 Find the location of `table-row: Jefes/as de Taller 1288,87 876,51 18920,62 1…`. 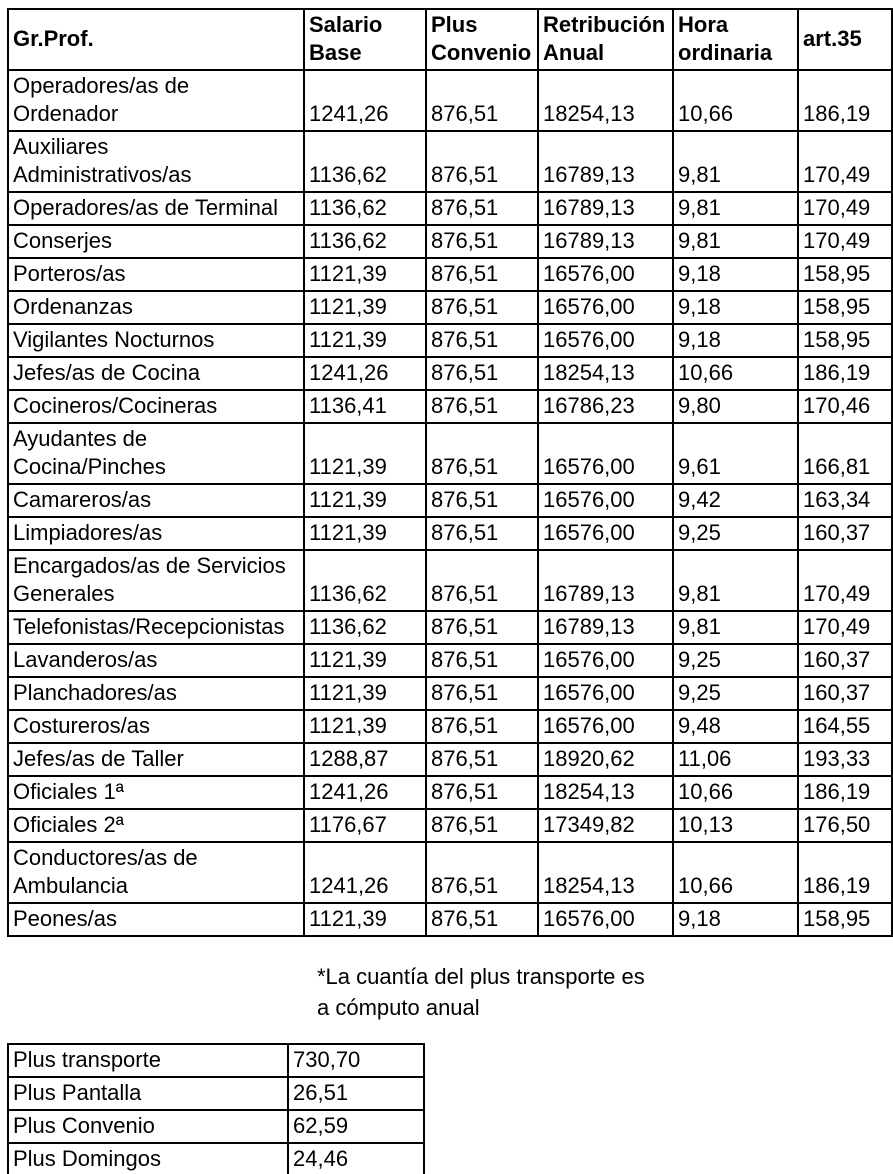

table-row: Jefes/as de Taller 1288,87 876,51 18920,62 1… is located at coordinates (450, 759).